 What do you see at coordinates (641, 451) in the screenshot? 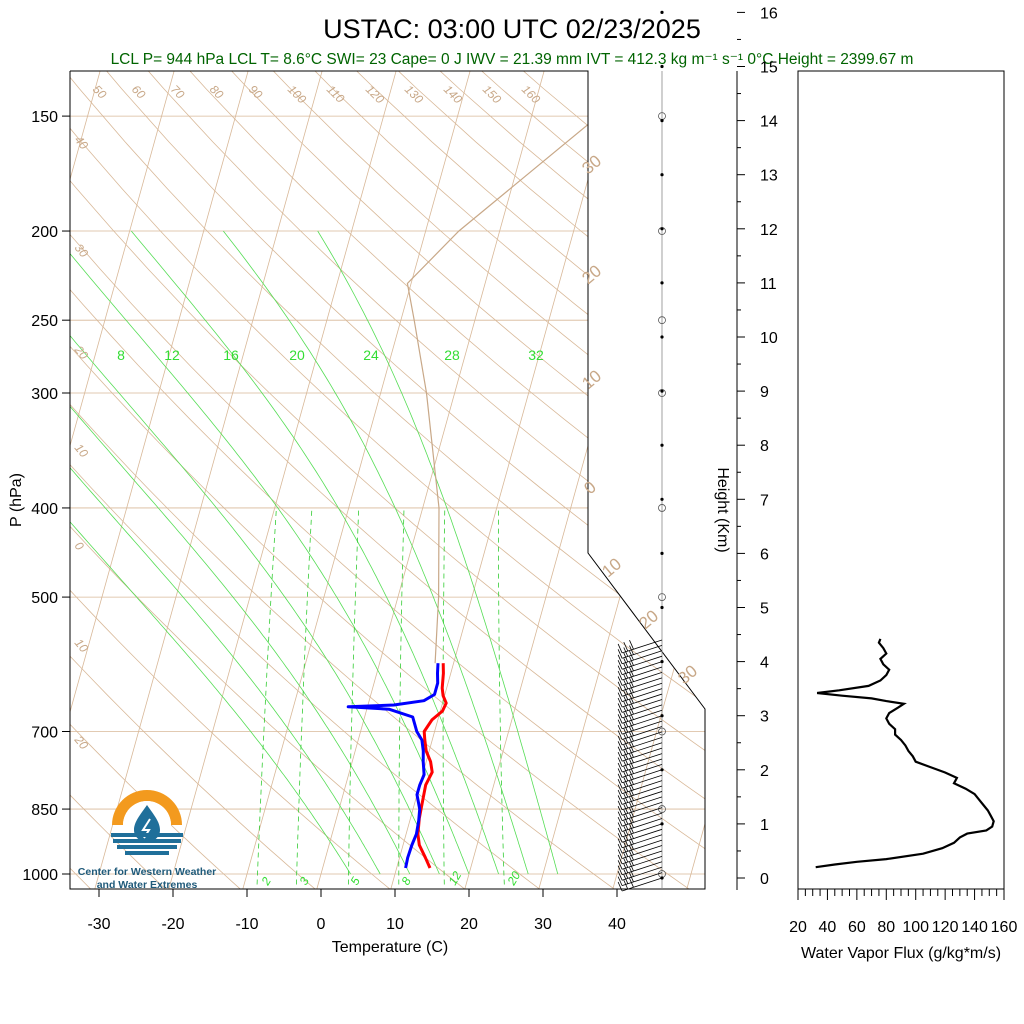
I see `wind-barb-column` at bounding box center [641, 451].